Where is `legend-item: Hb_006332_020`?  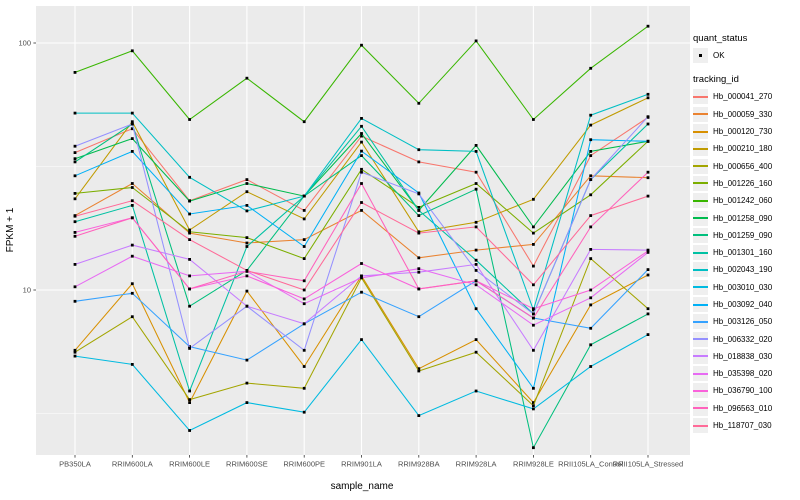
legend-item: Hb_006332_020 is located at coordinates (746, 338).